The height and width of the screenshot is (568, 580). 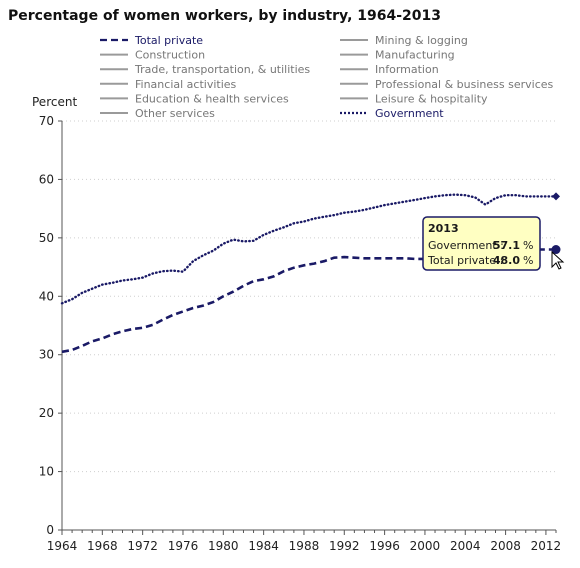 I want to click on legend-item-label: Leisure & hospitality, so click(x=431, y=98).